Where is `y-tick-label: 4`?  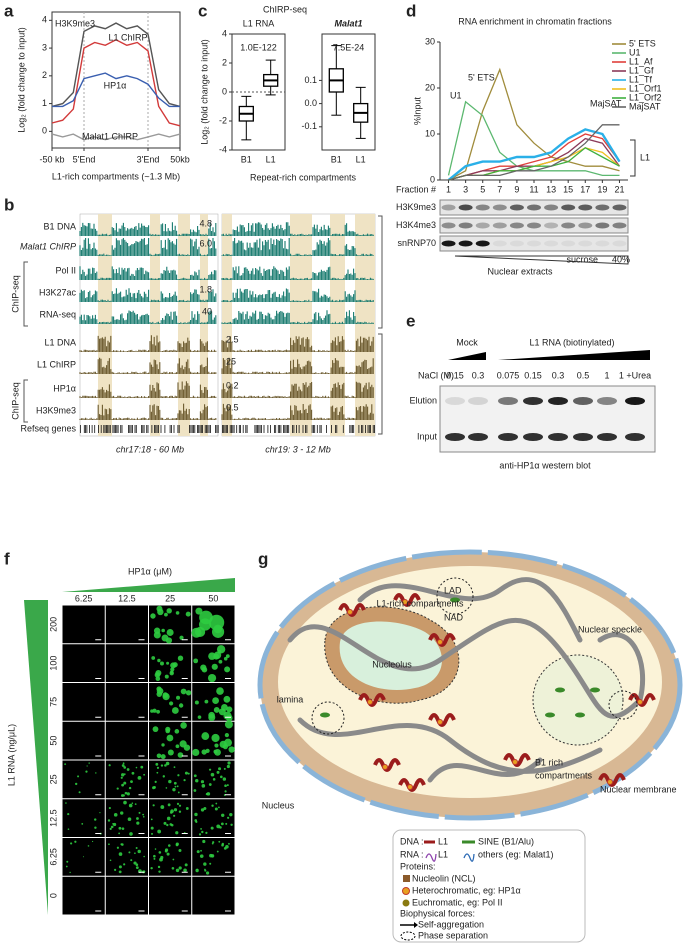
y-tick-label: 4 is located at coordinates (224, 33).